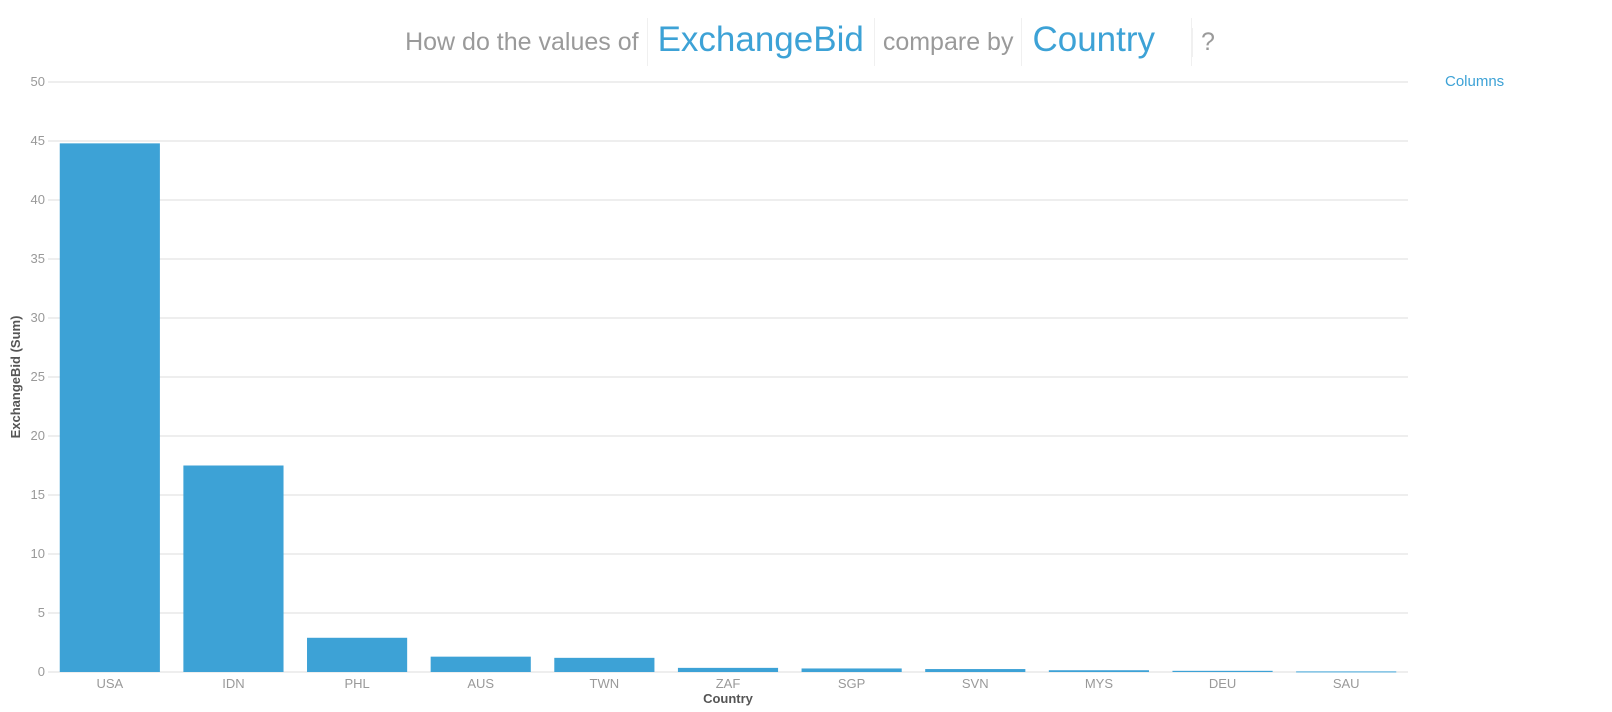  What do you see at coordinates (605, 683) in the screenshot?
I see `x-tick-label: TWN` at bounding box center [605, 683].